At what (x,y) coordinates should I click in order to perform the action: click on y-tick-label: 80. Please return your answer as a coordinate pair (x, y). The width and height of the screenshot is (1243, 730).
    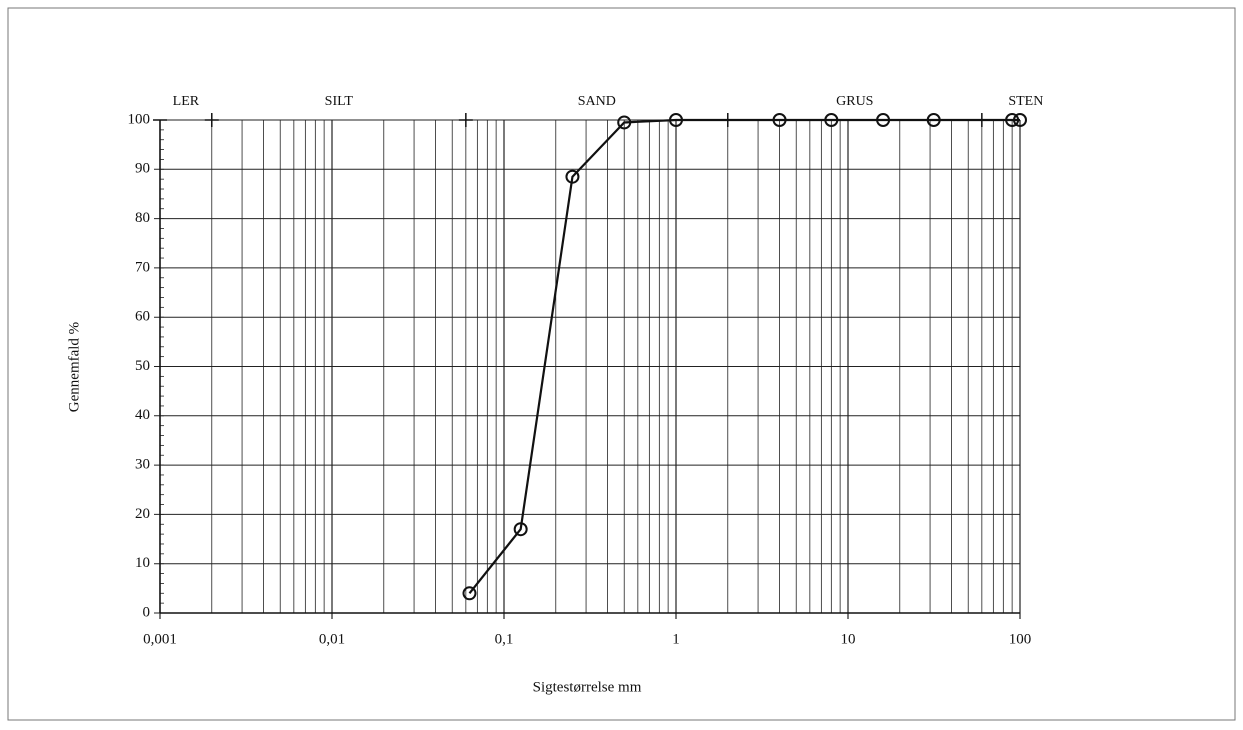
    Looking at the image, I should click on (142, 218).